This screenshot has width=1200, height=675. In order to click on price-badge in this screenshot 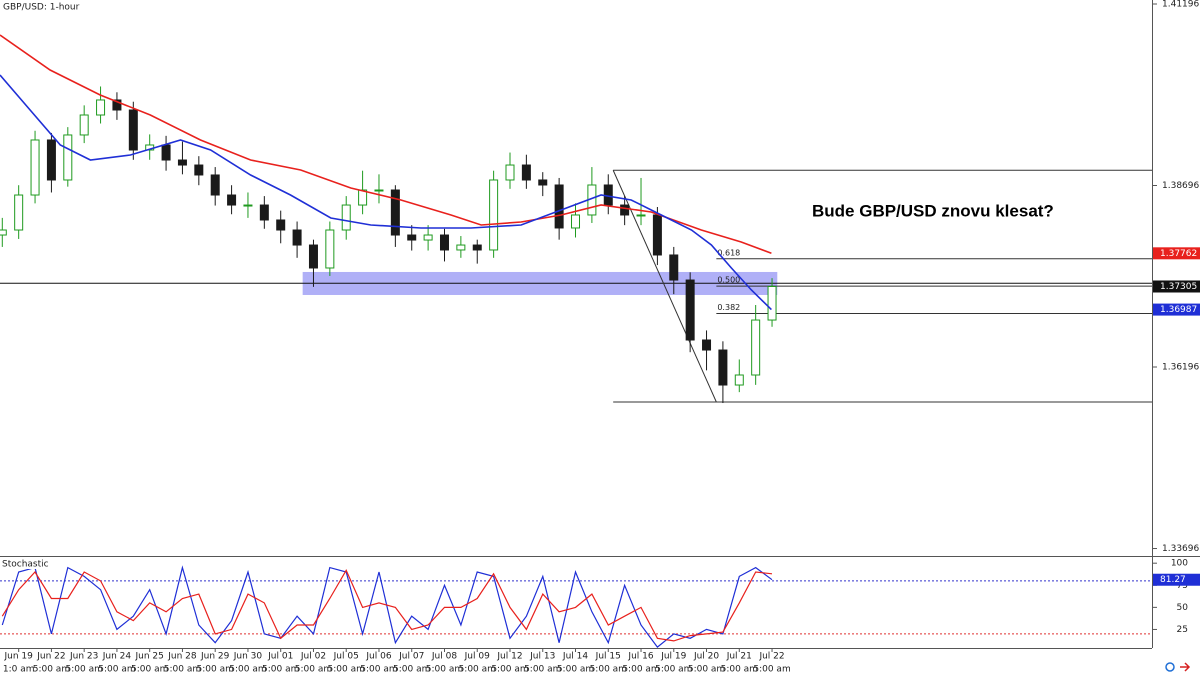, I will do `click(1176, 309)`.